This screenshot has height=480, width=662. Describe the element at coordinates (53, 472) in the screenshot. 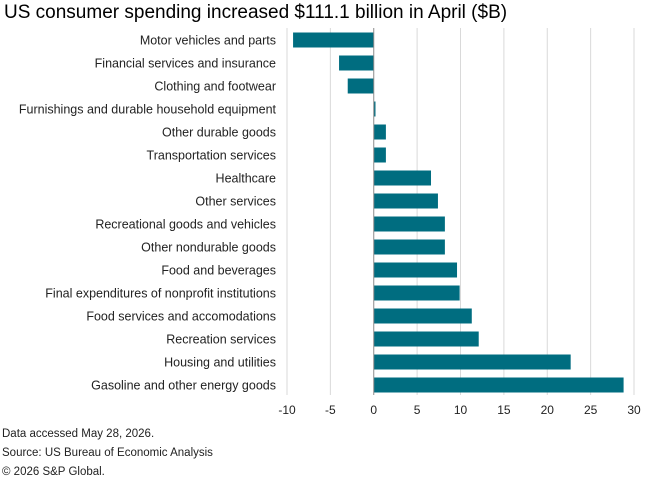

I see `footnote-copyright: © 2026 S&P Global.` at that location.